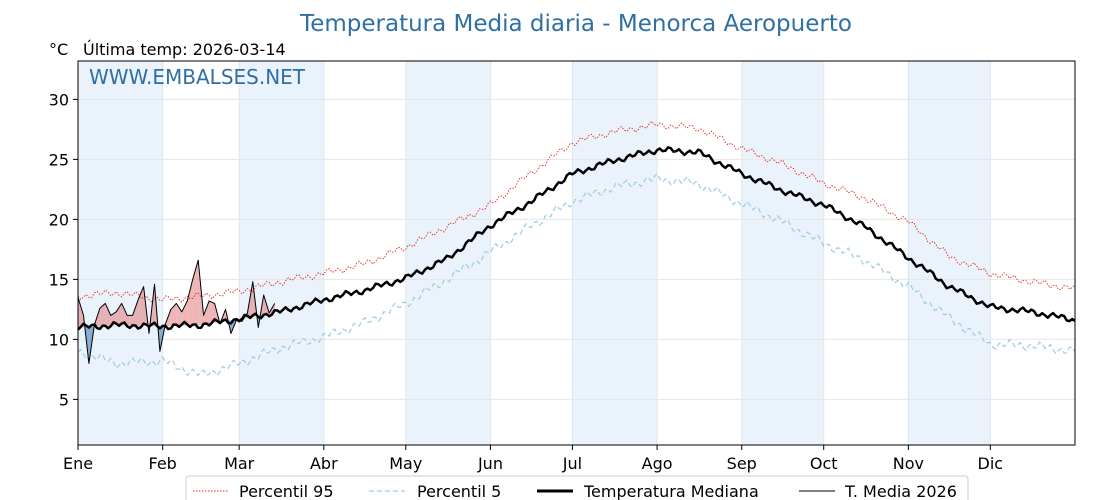  What do you see at coordinates (949, 253) in the screenshot?
I see `month-band-nov` at bounding box center [949, 253].